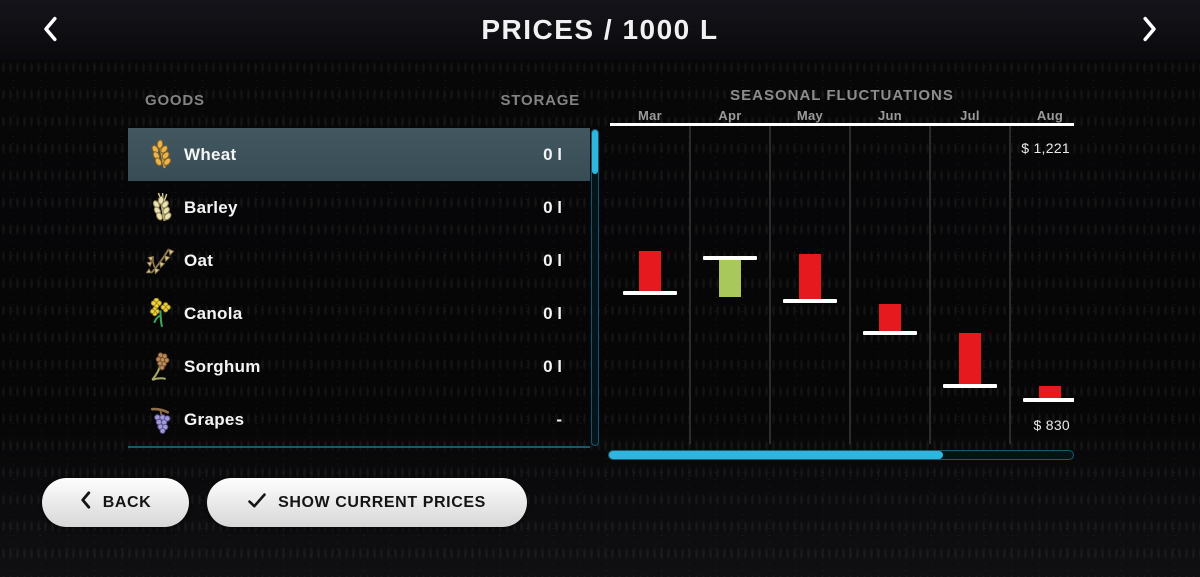 Image resolution: width=1200 pixels, height=577 pixels. I want to click on prev-page-button, so click(50, 30).